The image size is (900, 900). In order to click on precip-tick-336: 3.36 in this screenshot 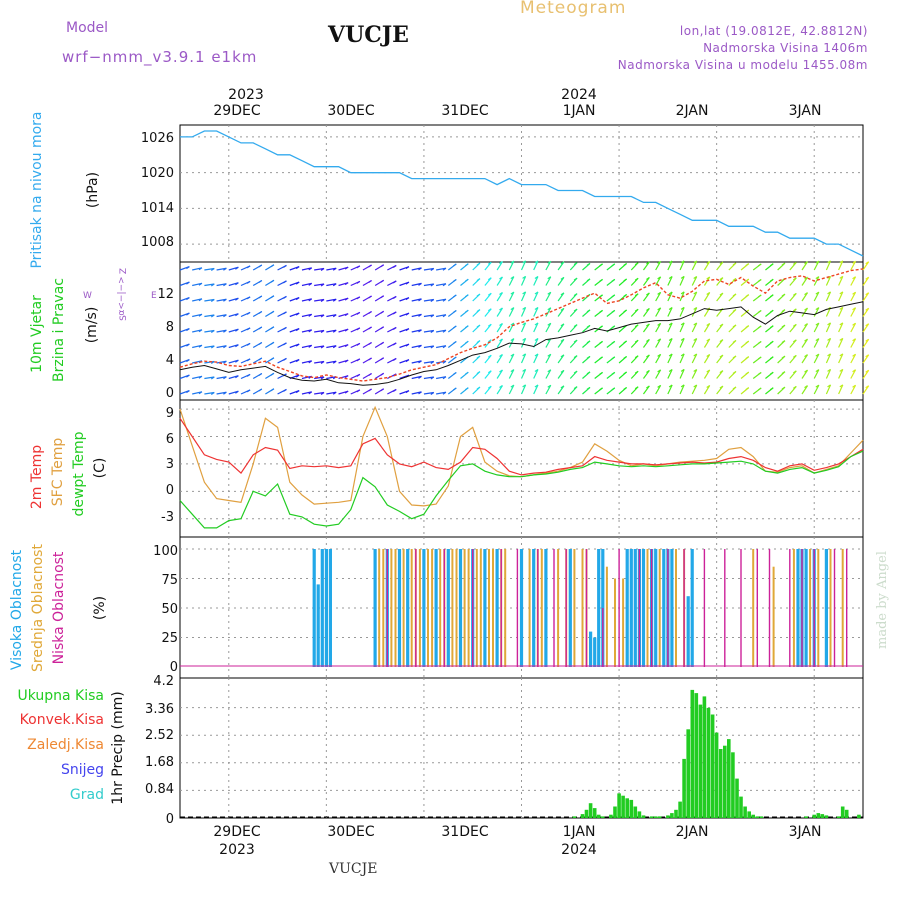, I will do `click(159, 709)`.